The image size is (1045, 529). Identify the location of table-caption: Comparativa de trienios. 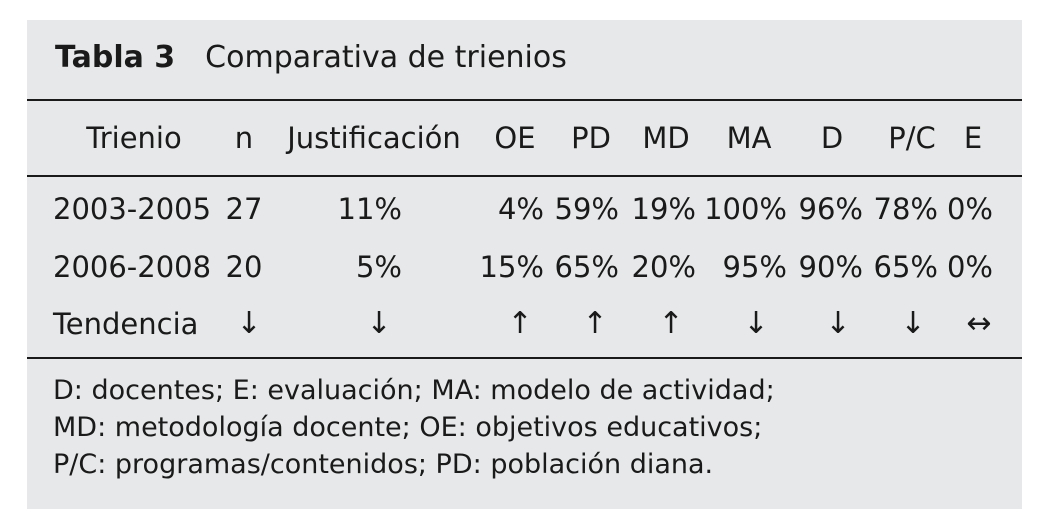
(386, 57).